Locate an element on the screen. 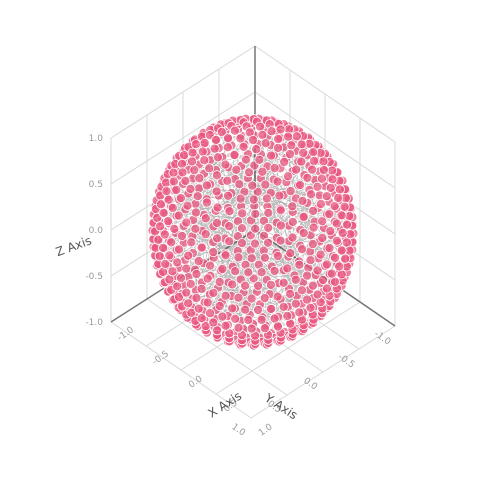 This screenshot has height=500, width=500. x-tick-label: -0.5 is located at coordinates (161, 358).